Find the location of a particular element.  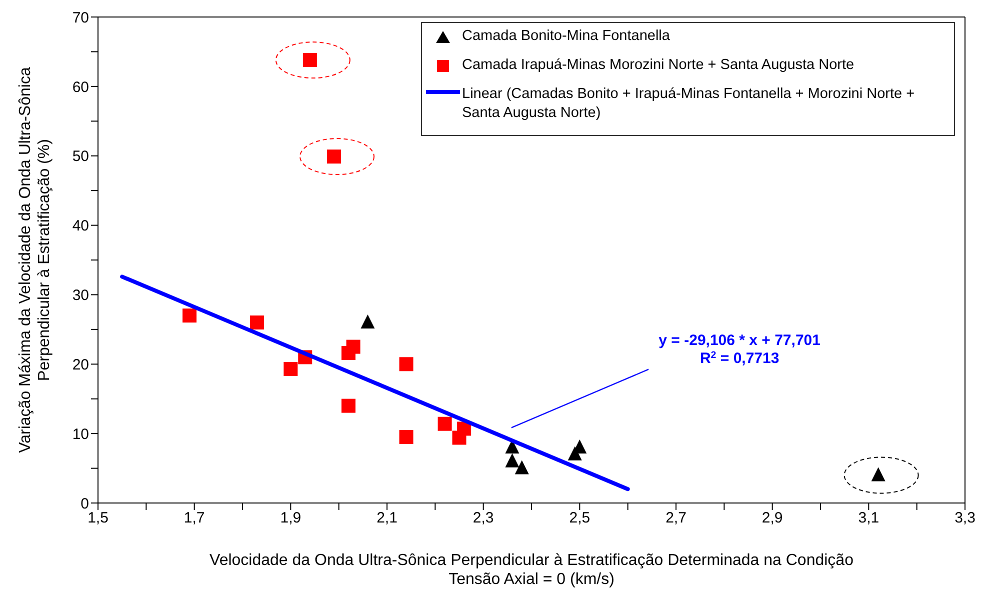

y-tick-label: 0 is located at coordinates (84, 503).